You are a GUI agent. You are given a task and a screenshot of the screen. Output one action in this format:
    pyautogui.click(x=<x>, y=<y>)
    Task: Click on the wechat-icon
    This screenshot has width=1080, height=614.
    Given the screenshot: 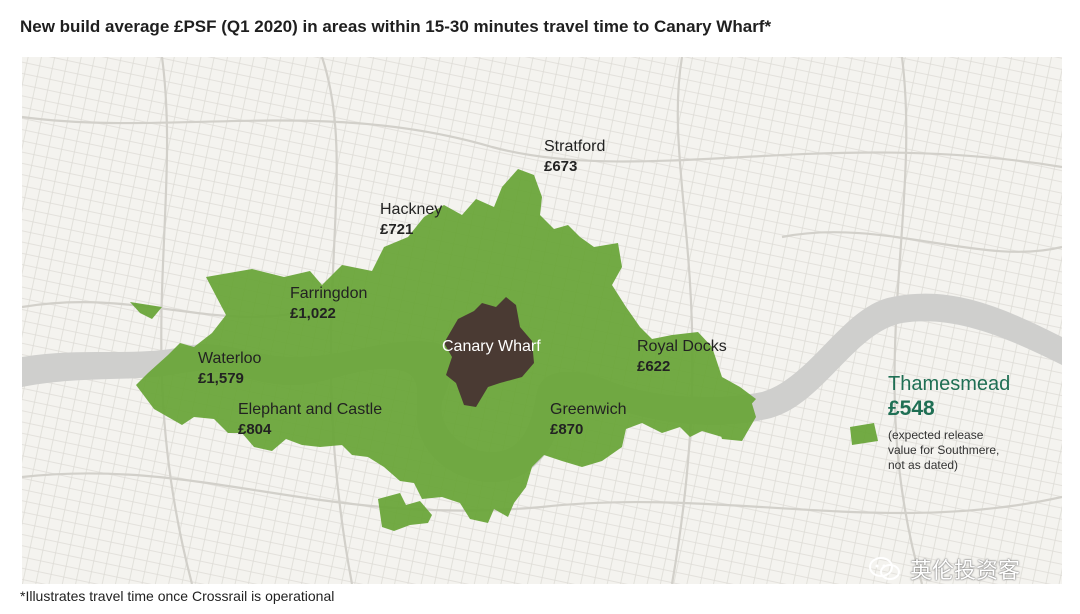 What is the action you would take?
    pyautogui.click(x=884, y=568)
    